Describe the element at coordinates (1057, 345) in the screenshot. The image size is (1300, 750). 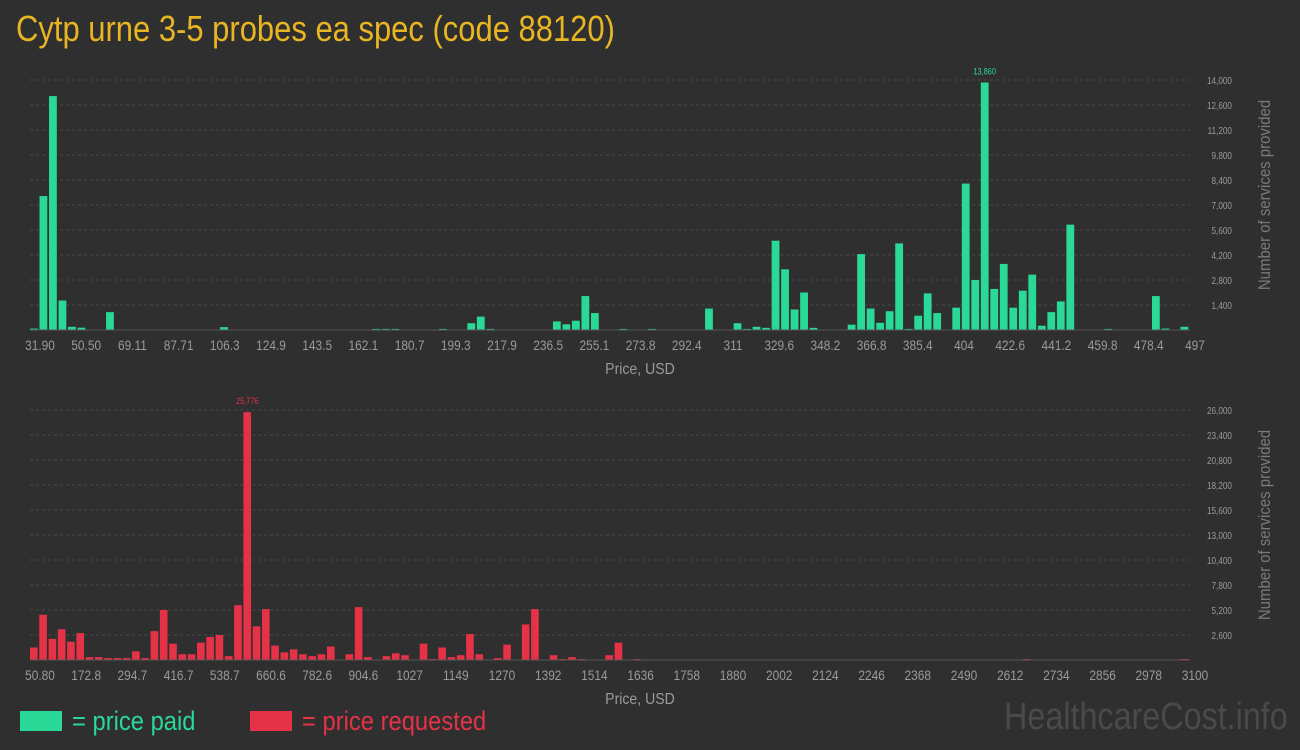
I see `paid-x-tick-label: 441.2` at that location.